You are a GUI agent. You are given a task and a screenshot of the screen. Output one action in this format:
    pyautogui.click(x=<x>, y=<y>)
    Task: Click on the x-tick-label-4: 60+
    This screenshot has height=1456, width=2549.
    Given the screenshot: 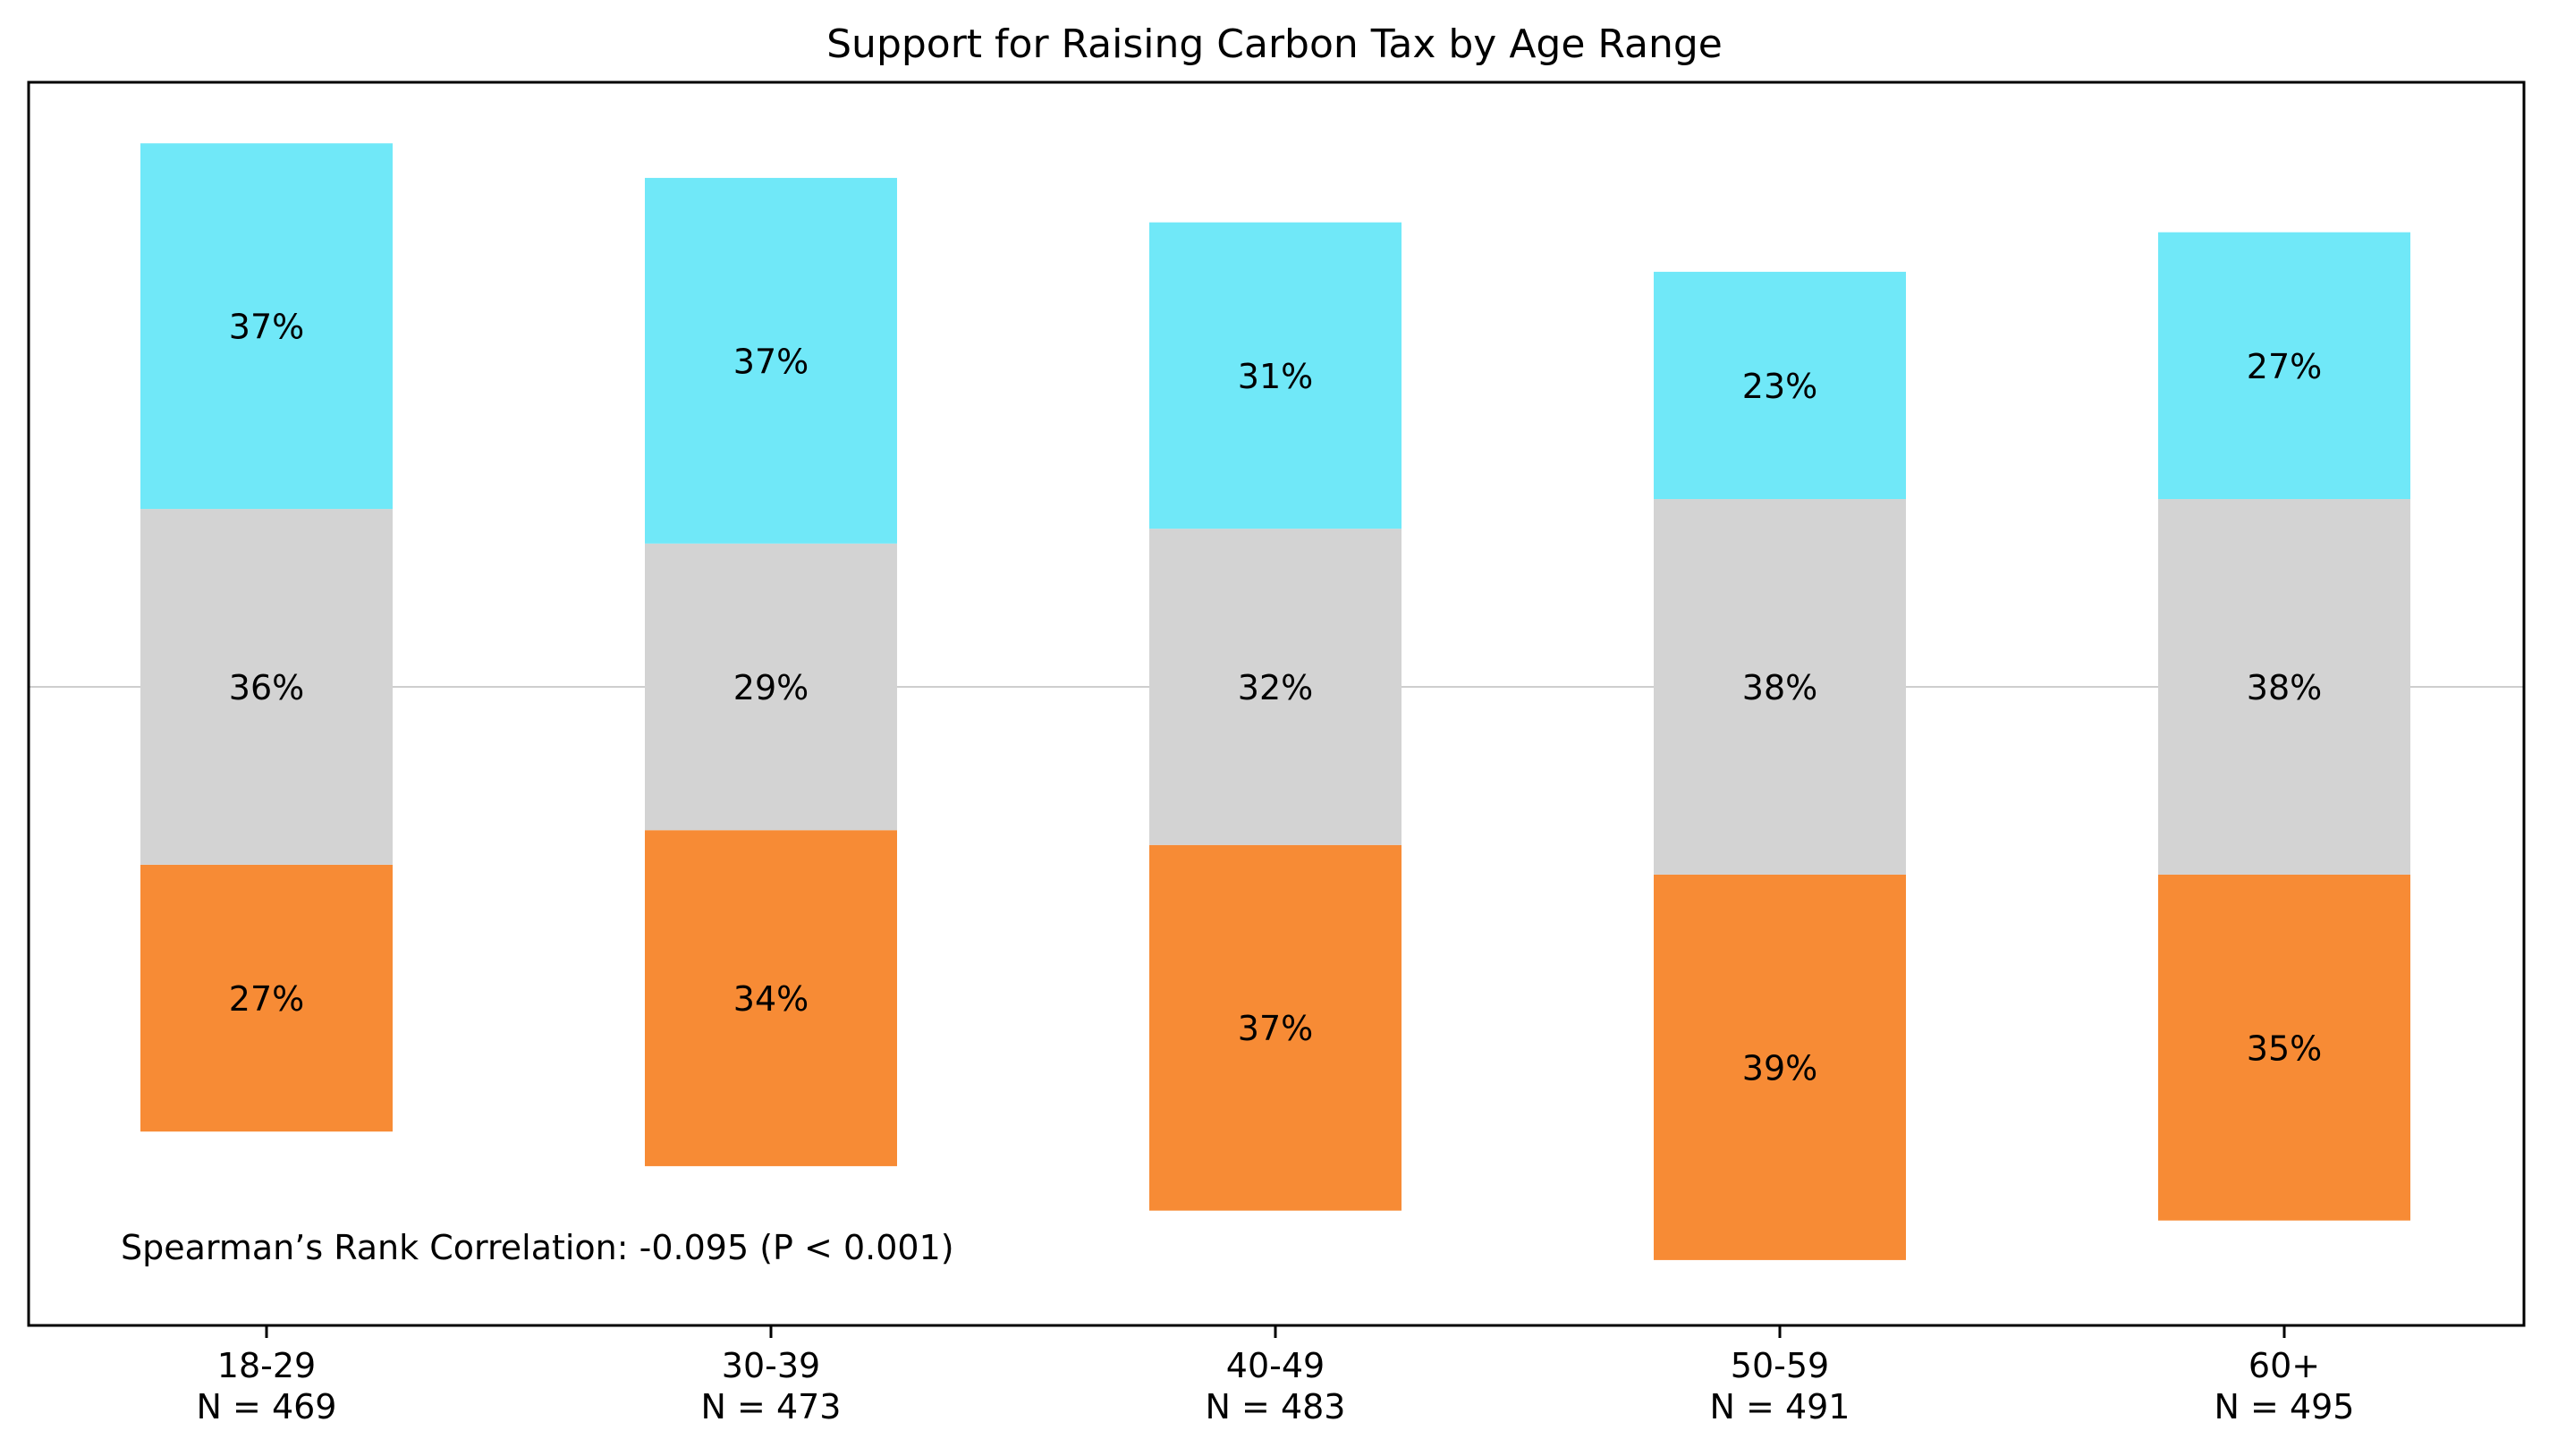 What is the action you would take?
    pyautogui.click(x=2284, y=1365)
    